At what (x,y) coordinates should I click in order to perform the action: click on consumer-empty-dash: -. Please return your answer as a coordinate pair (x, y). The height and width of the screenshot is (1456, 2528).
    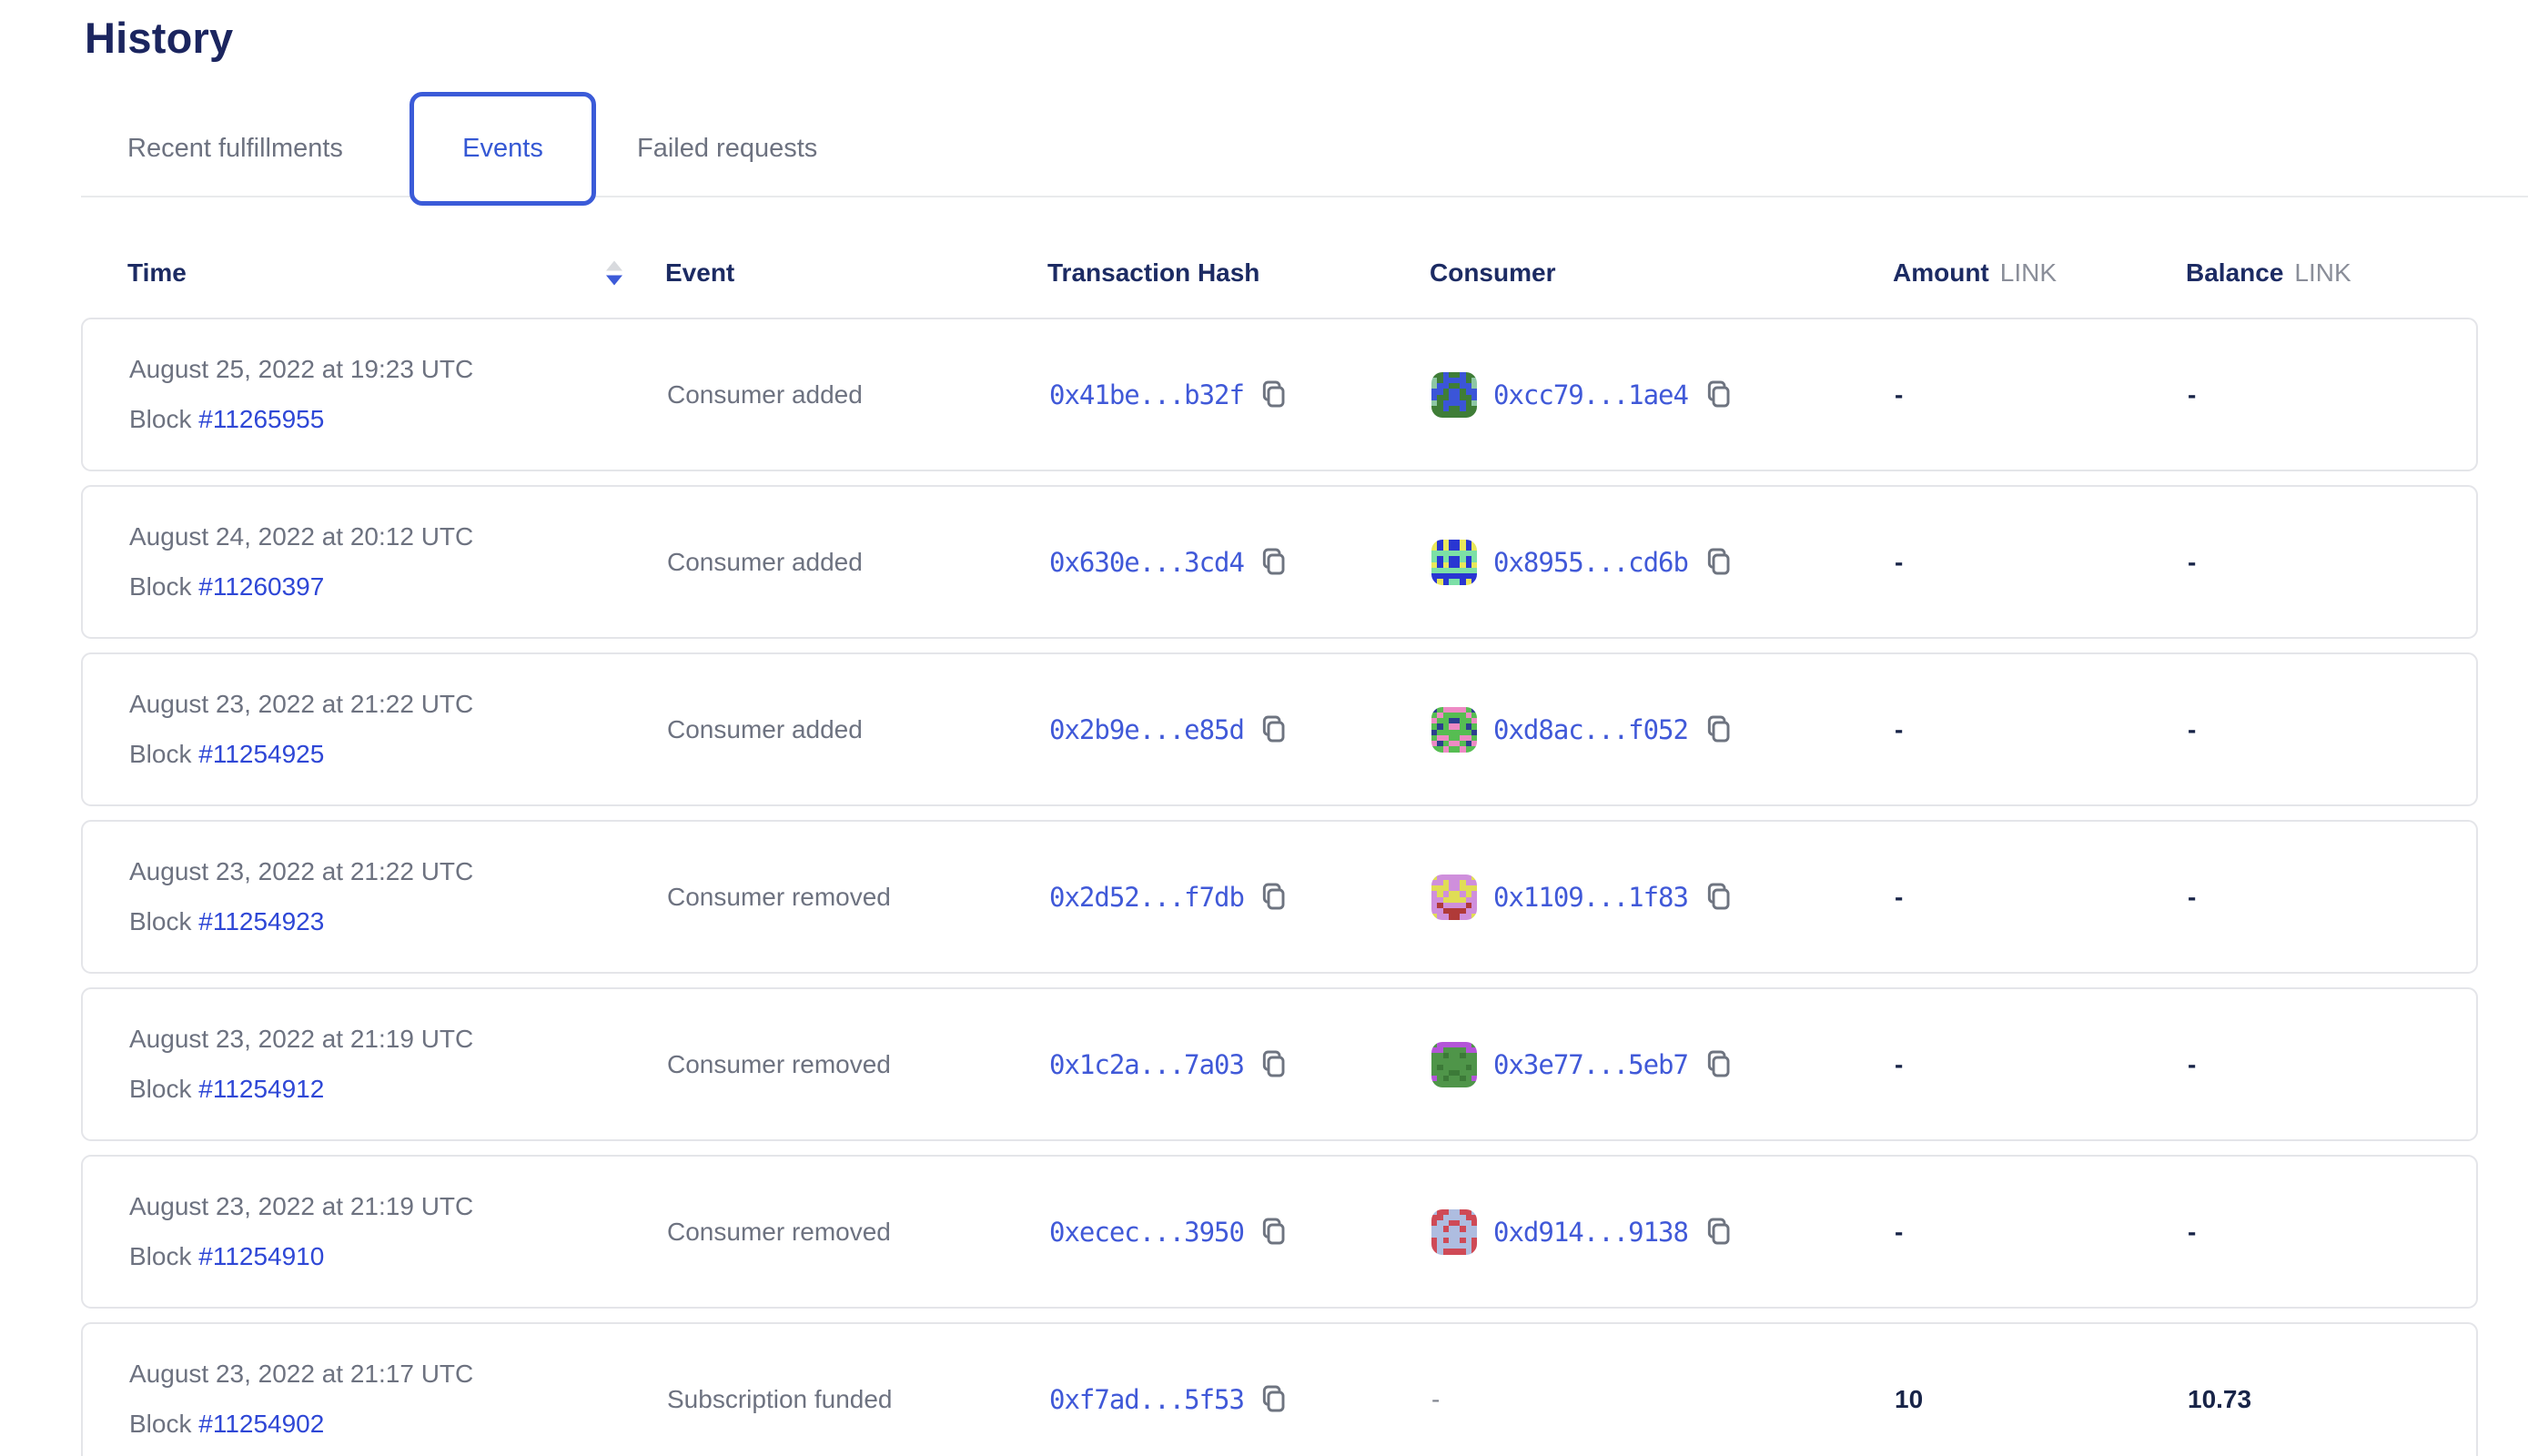
    Looking at the image, I should click on (1436, 1399).